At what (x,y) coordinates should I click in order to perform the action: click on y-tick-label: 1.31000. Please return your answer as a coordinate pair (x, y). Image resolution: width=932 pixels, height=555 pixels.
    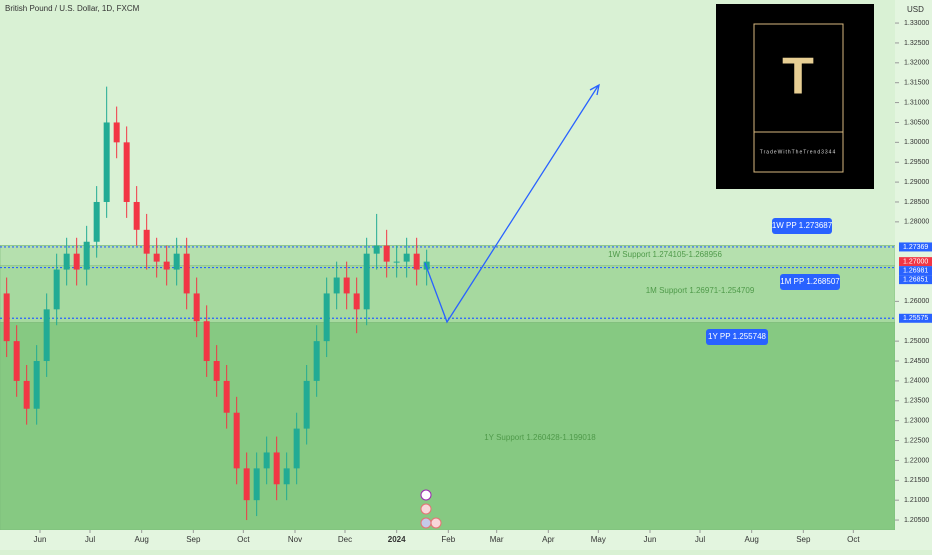
    Looking at the image, I should click on (916, 102).